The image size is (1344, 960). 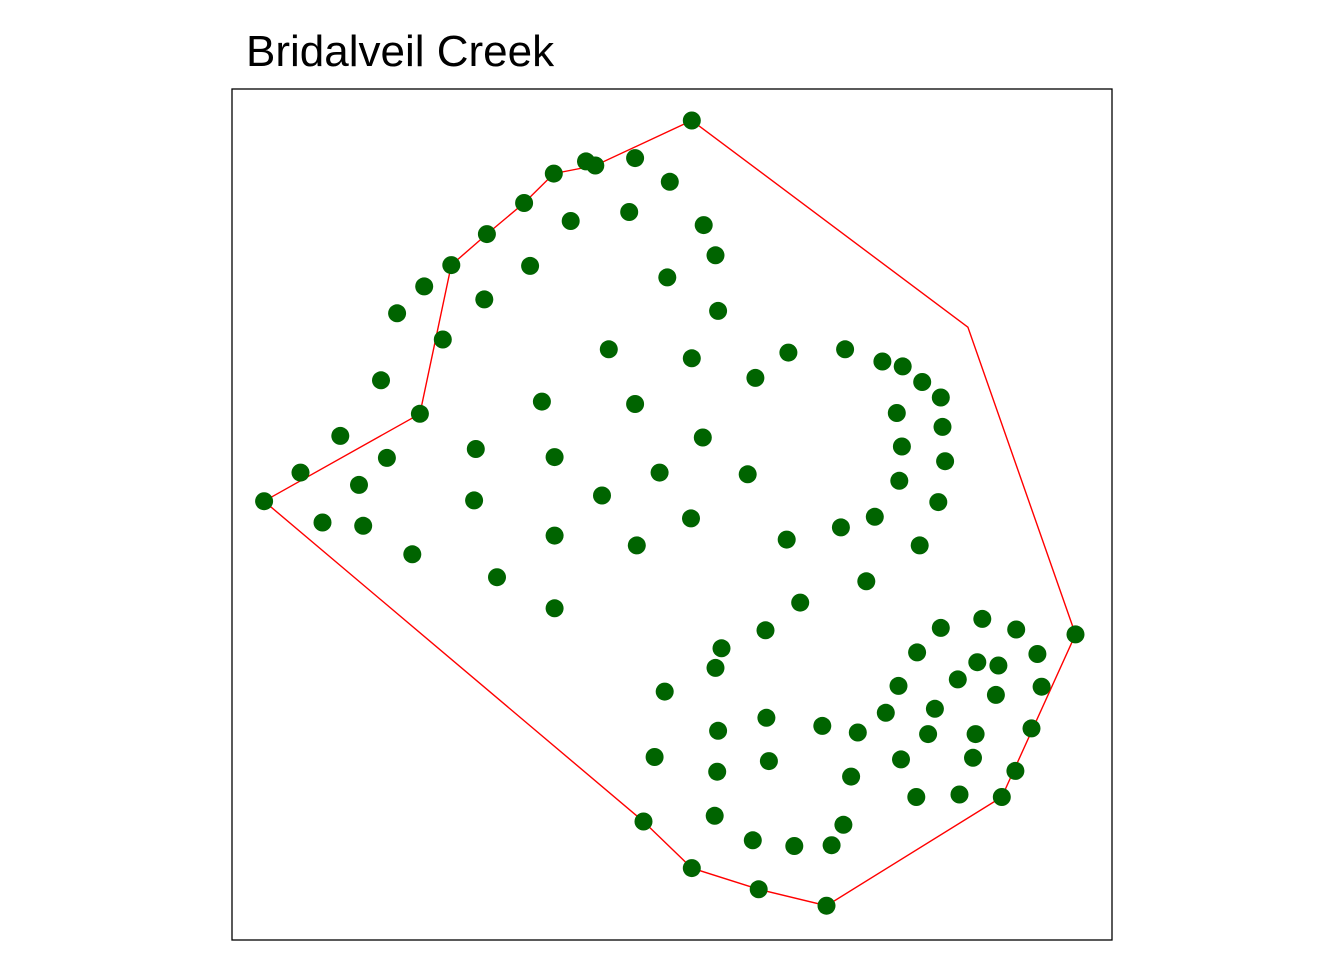 What do you see at coordinates (400, 51) in the screenshot?
I see `chart-title: Bridalveil Creek` at bounding box center [400, 51].